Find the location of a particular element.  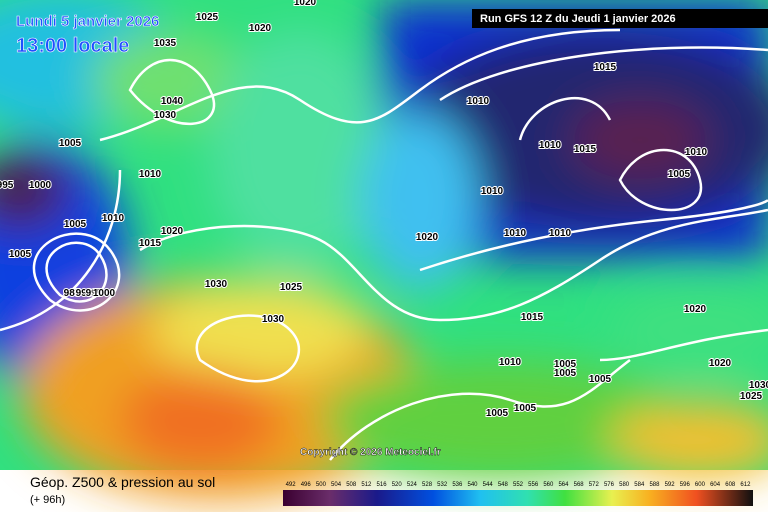

copyright: Copyright © 2026 Meteociel.fr is located at coordinates (370, 452).